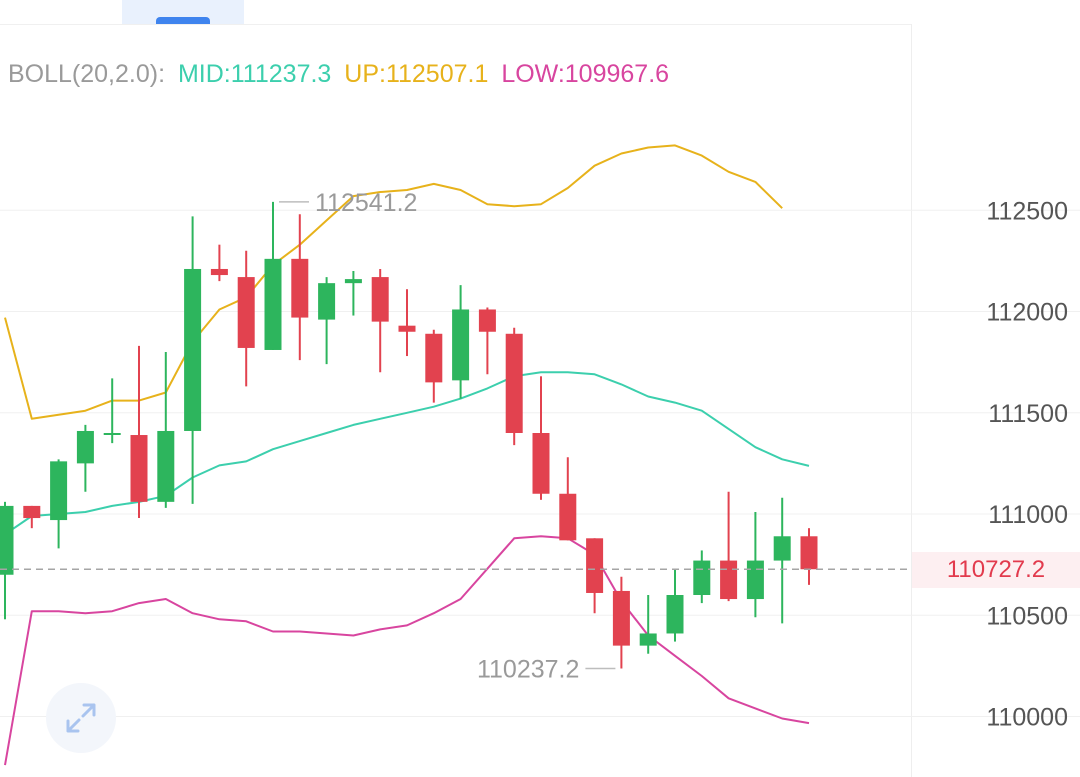 Image resolution: width=1080 pixels, height=777 pixels. I want to click on high-price-label: 112541.2, so click(366, 203).